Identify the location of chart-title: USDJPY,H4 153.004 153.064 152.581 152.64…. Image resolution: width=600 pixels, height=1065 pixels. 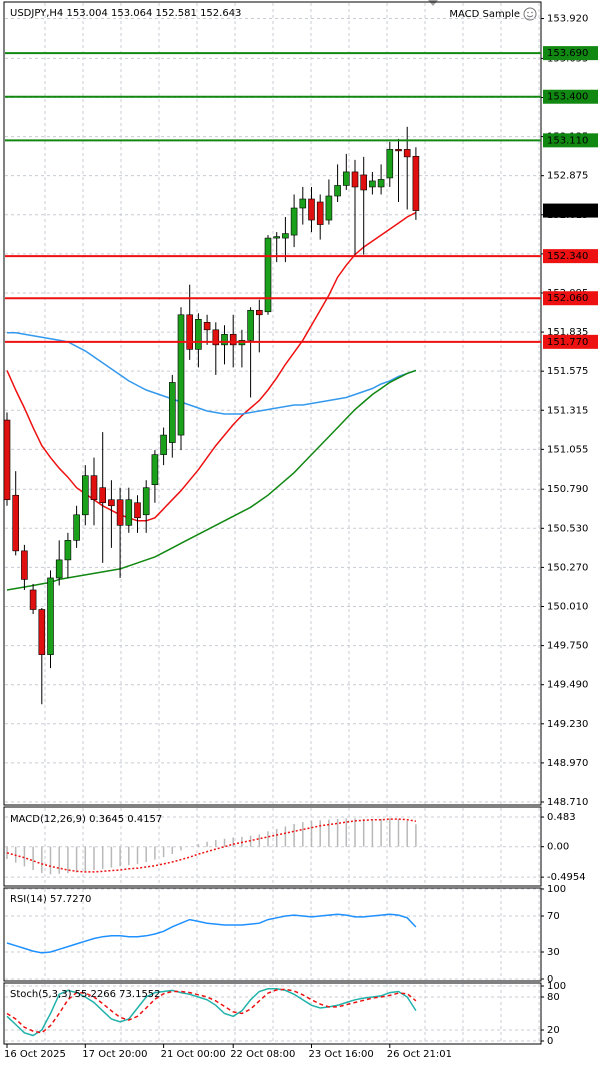
(125, 13).